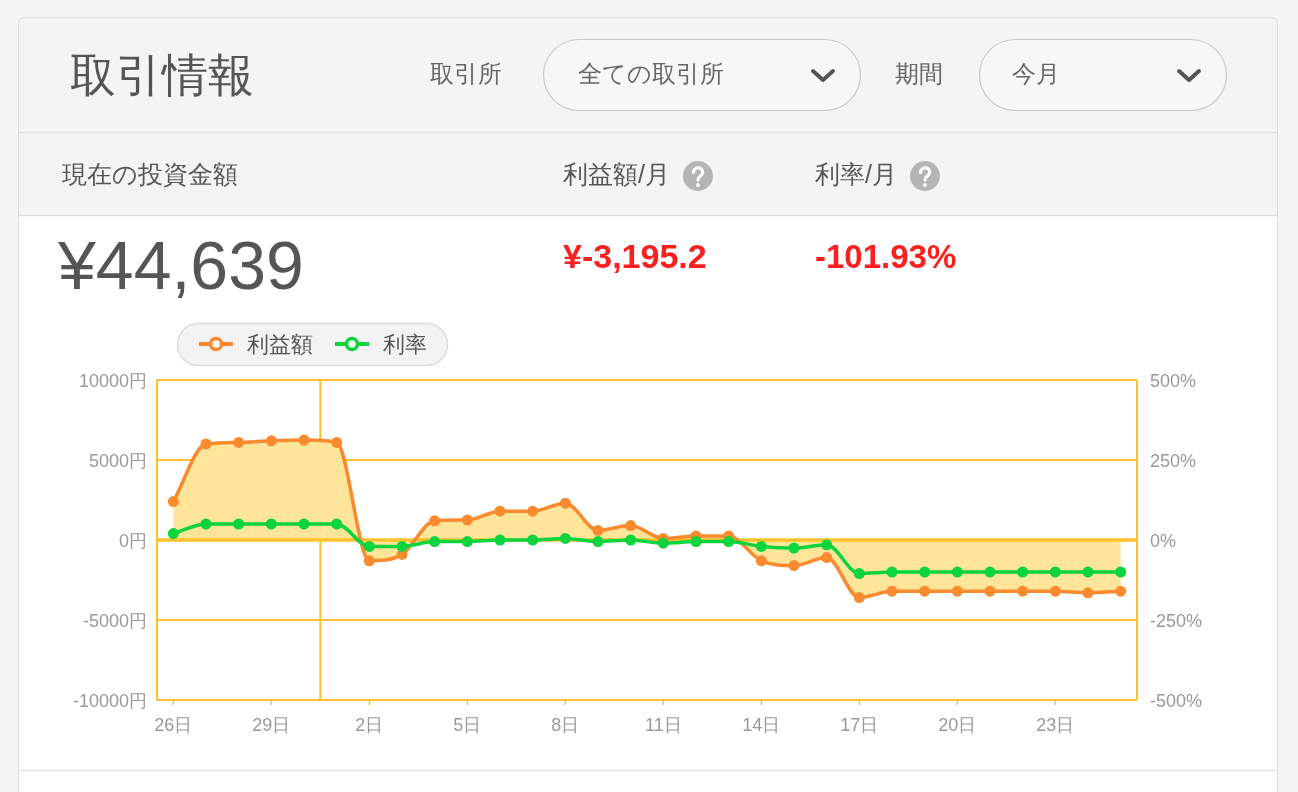  Describe the element at coordinates (369, 725) in the screenshot. I see `xtick-label: 2日` at that location.